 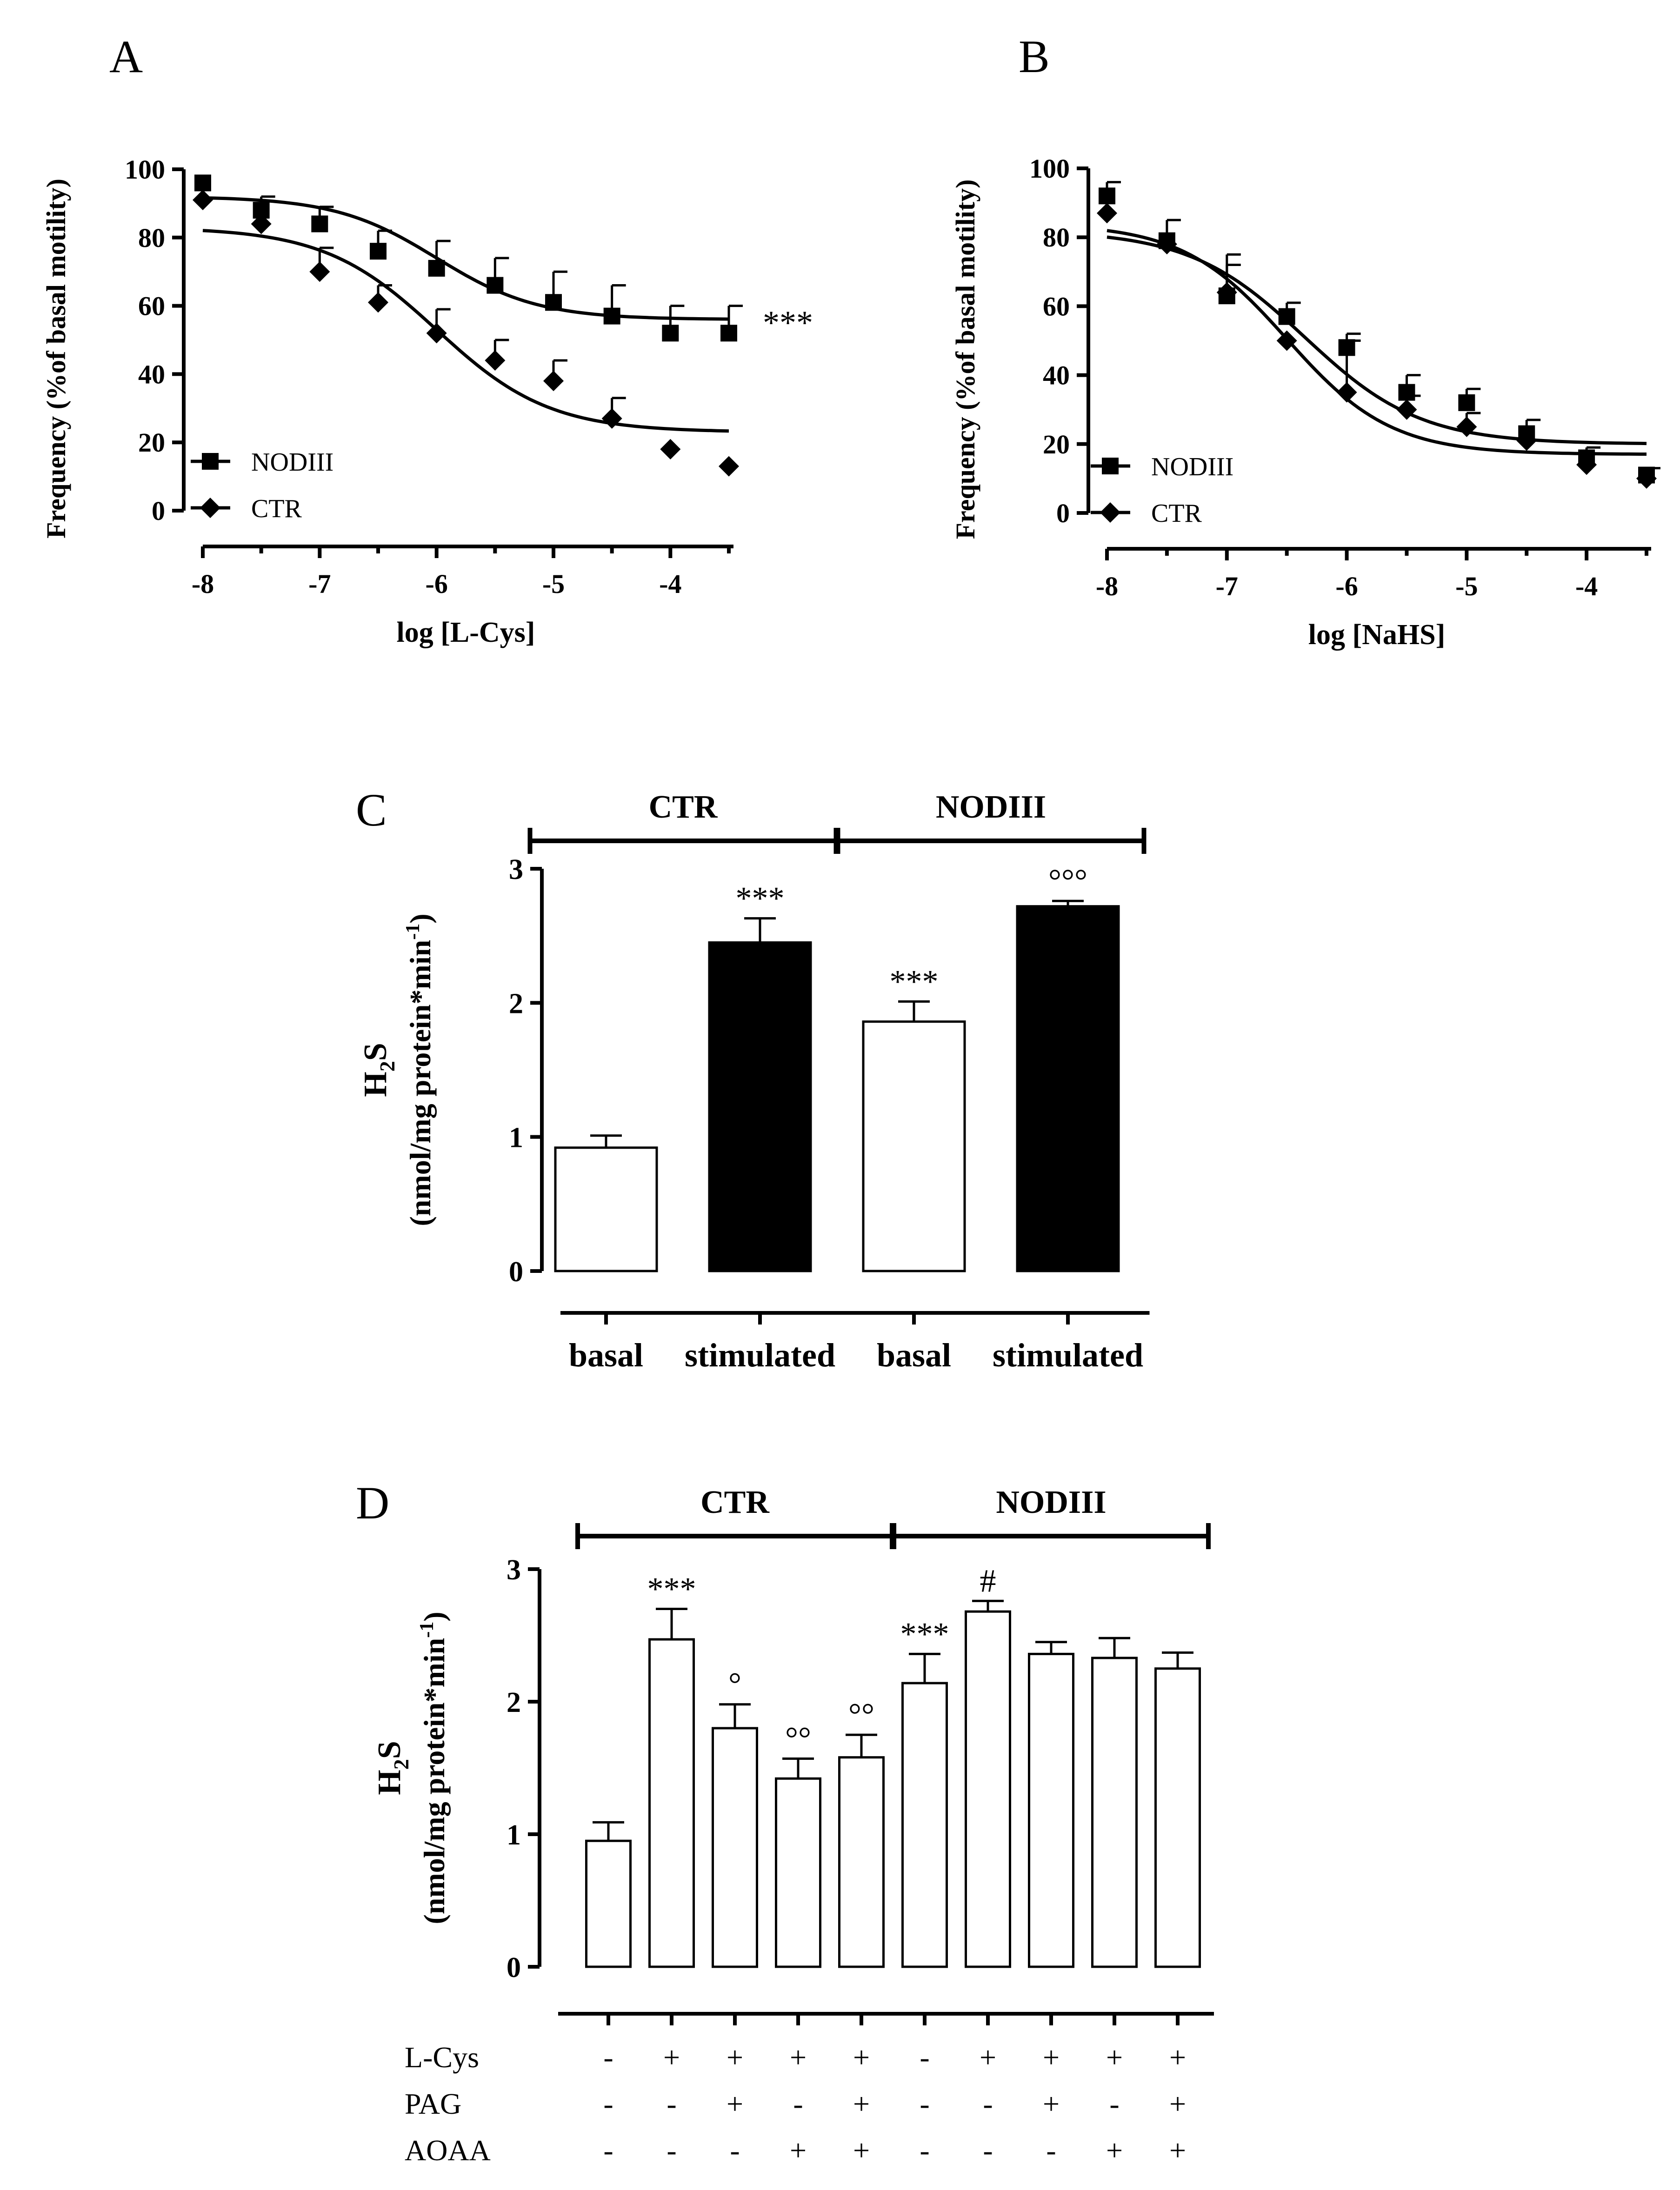 I want to click on x-tick-label: -6, so click(x=437, y=584).